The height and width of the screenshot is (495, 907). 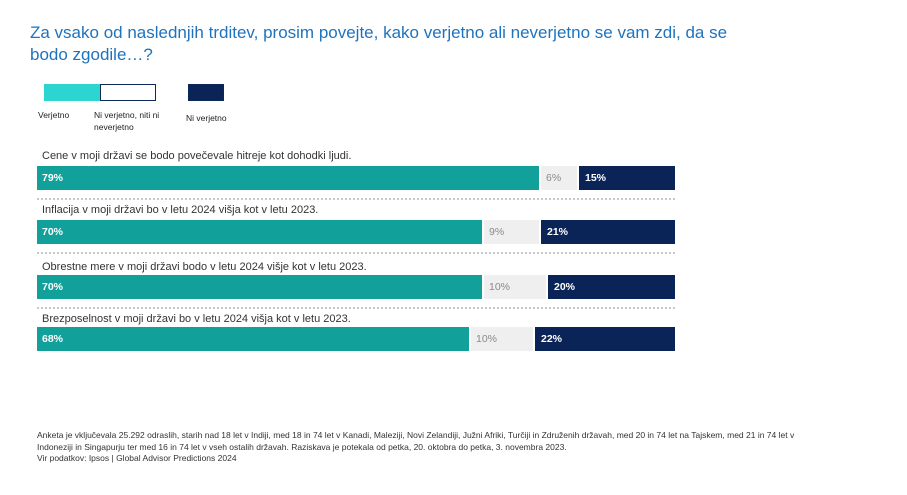 I want to click on bar-likely: 79%, so click(x=288, y=178).